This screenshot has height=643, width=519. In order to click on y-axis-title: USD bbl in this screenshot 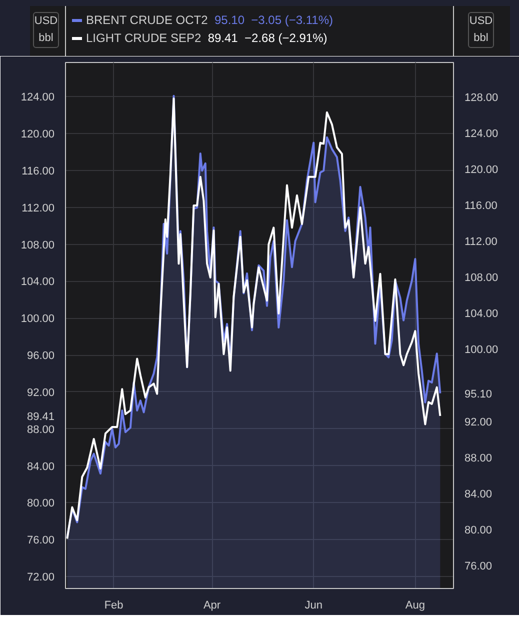, I will do `click(46, 30)`.